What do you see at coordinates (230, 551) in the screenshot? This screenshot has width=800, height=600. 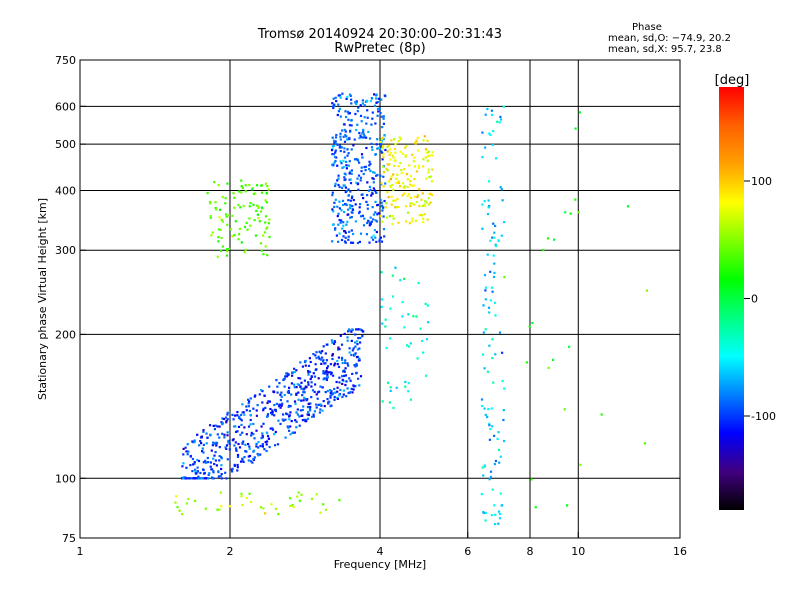 I see `x-tick-label: 2` at bounding box center [230, 551].